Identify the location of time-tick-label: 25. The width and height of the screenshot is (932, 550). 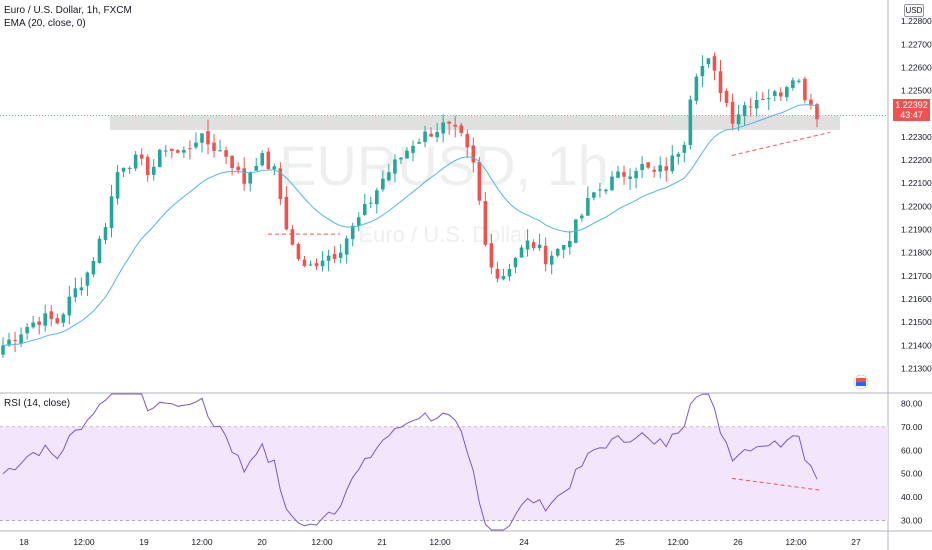
(620, 542).